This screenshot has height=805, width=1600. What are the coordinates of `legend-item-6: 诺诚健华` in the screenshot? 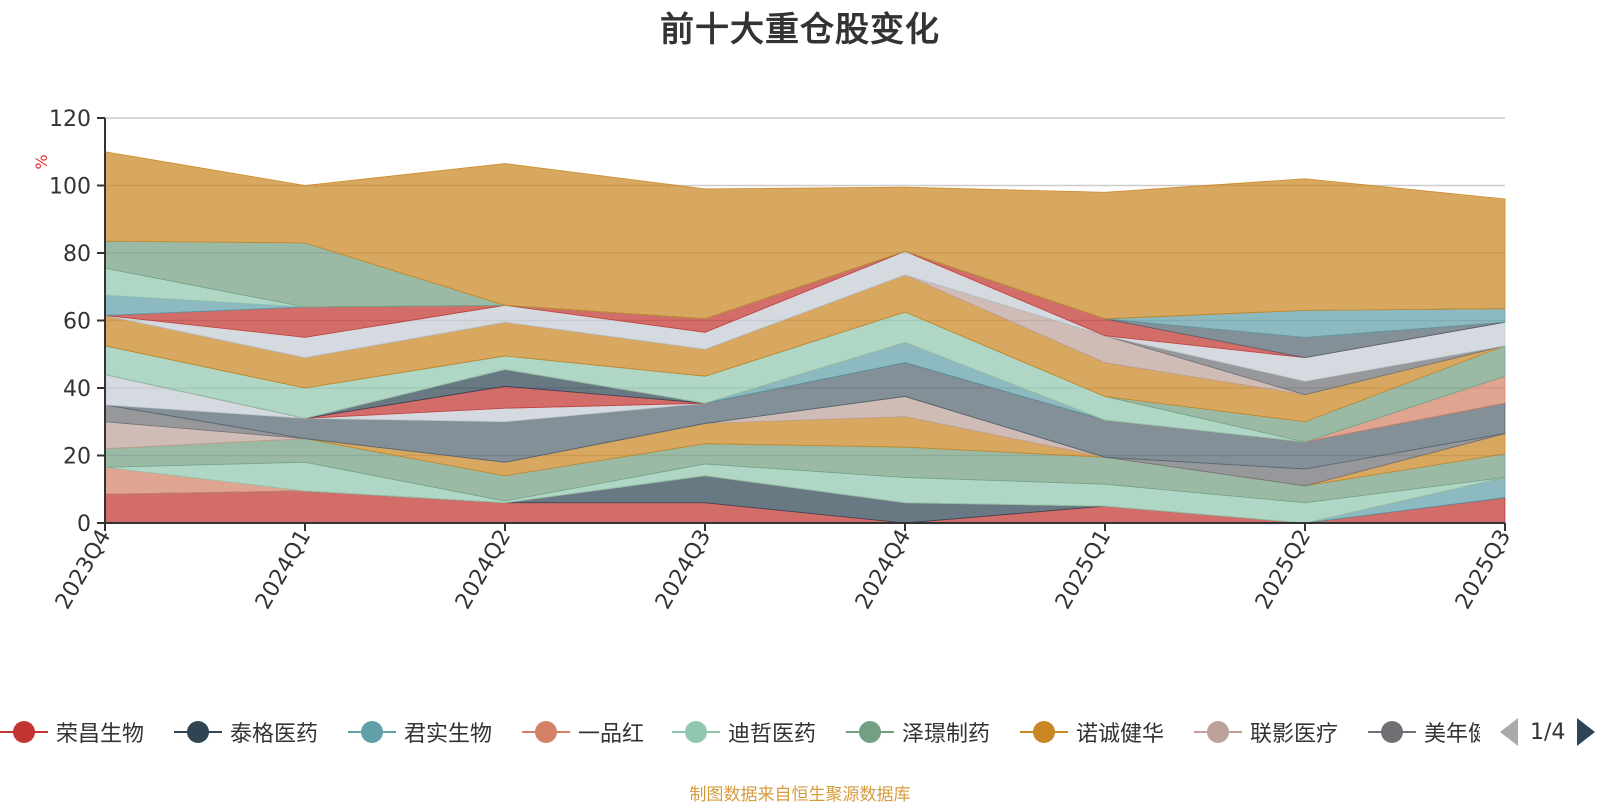 It's located at (1092, 732).